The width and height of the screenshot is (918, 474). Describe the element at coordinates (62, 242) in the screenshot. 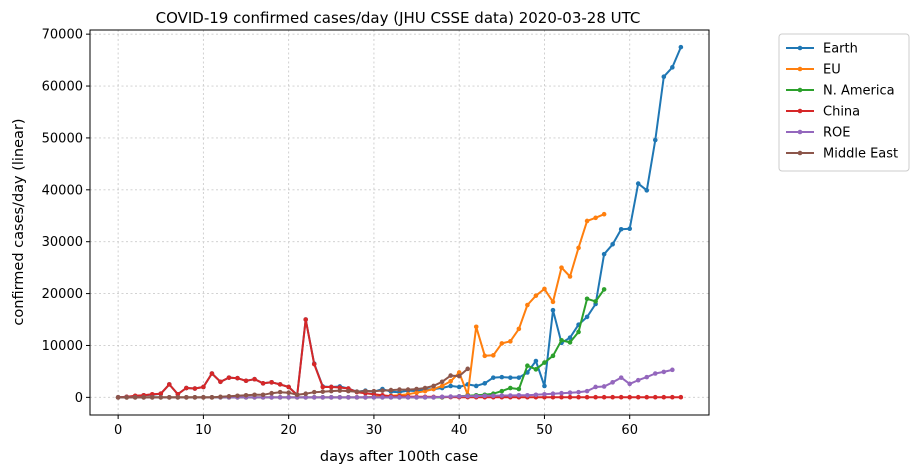

I see `y-tick-label: 30000` at that location.